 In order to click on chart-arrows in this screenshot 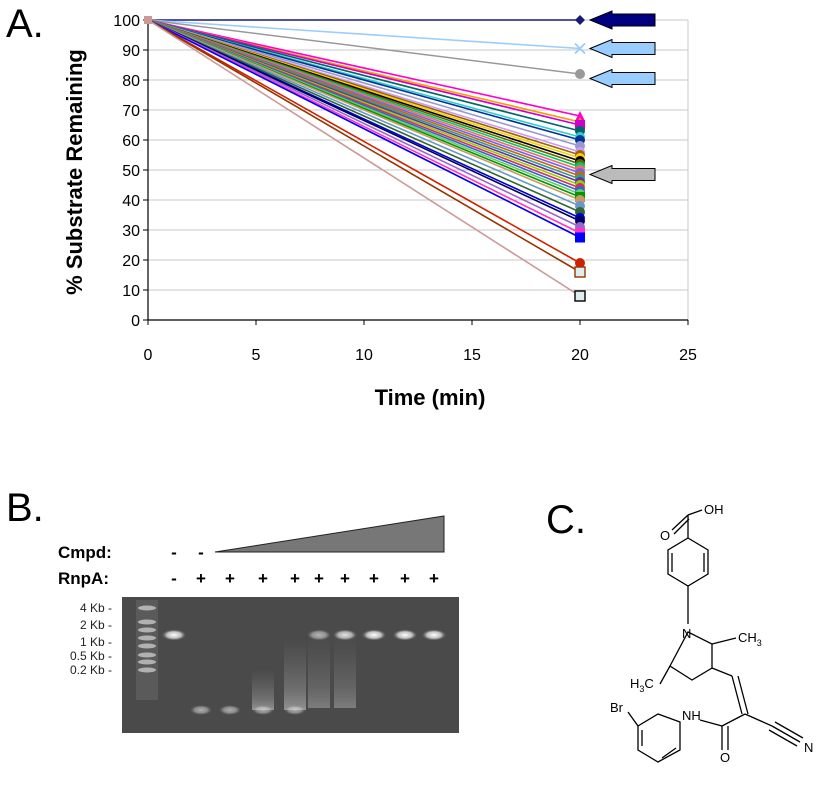, I will do `click(622, 97)`.